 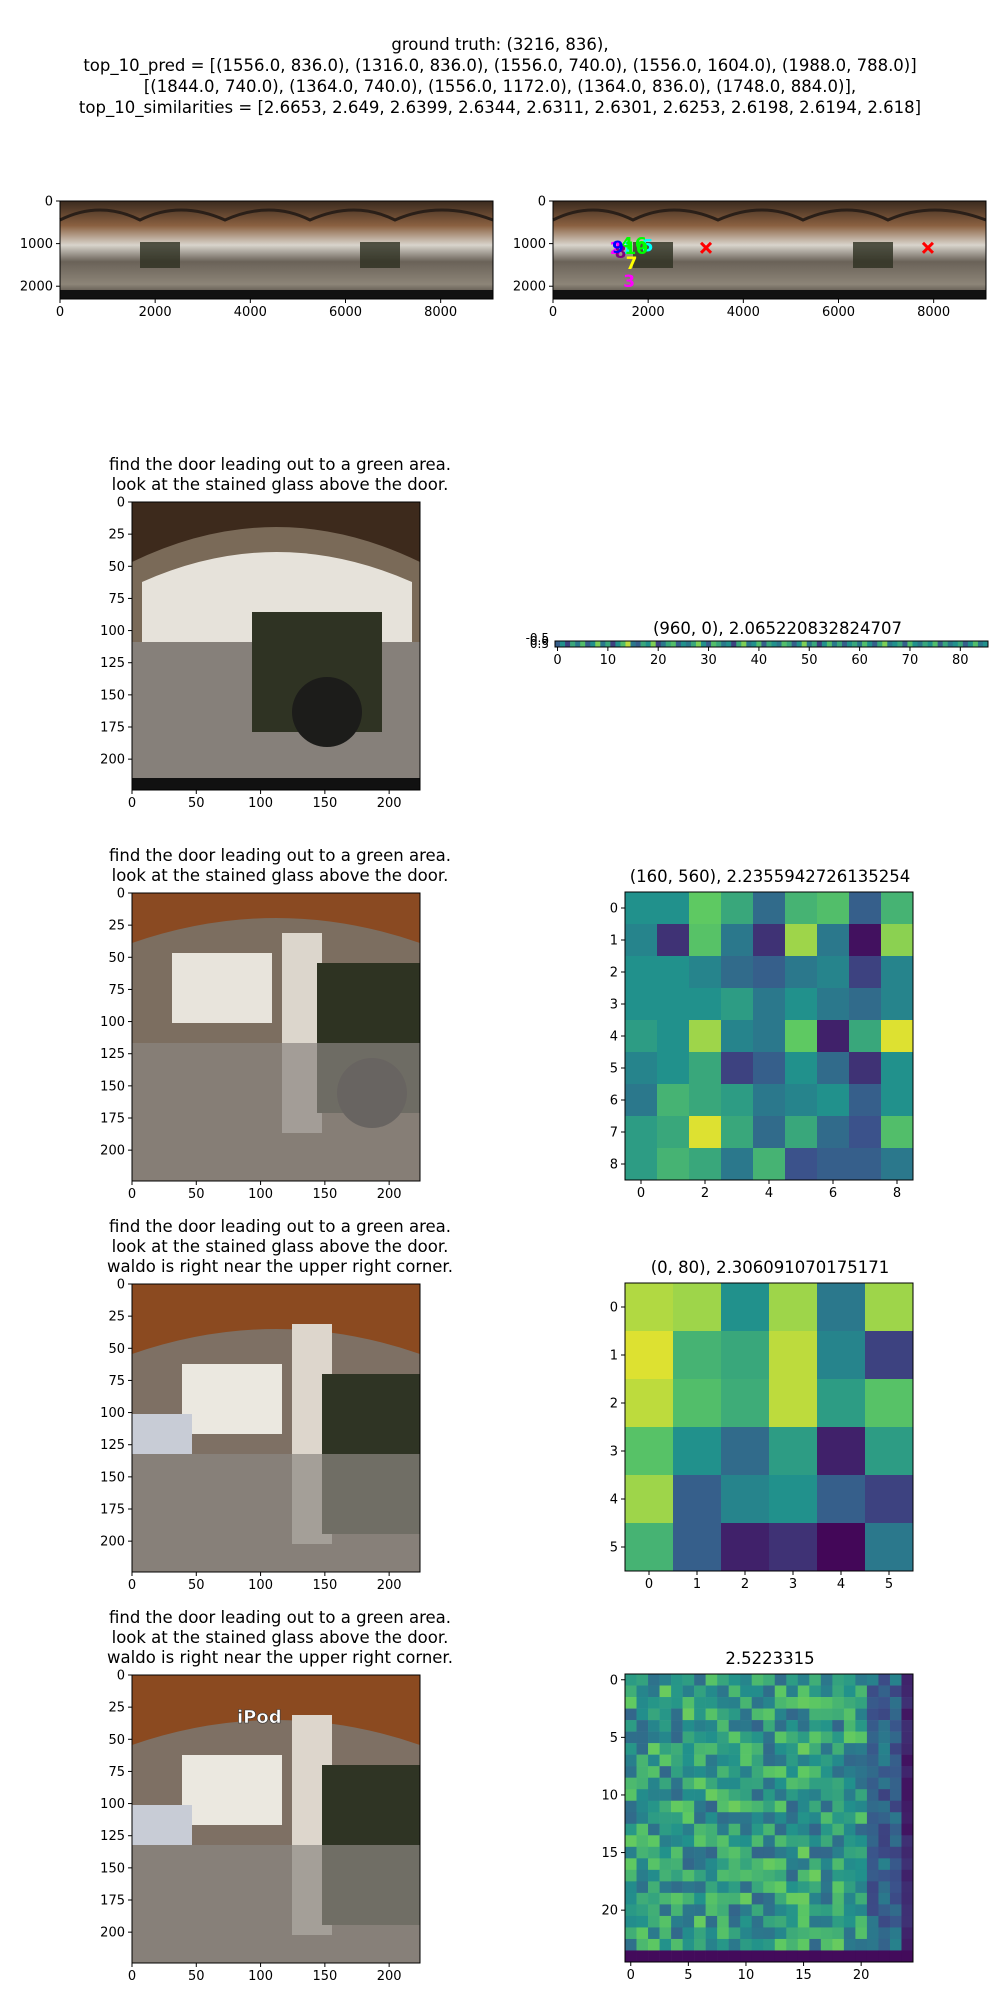 What do you see at coordinates (777, 628) in the screenshot?
I see `strip-title: (960, 0), 2.065220832824707` at bounding box center [777, 628].